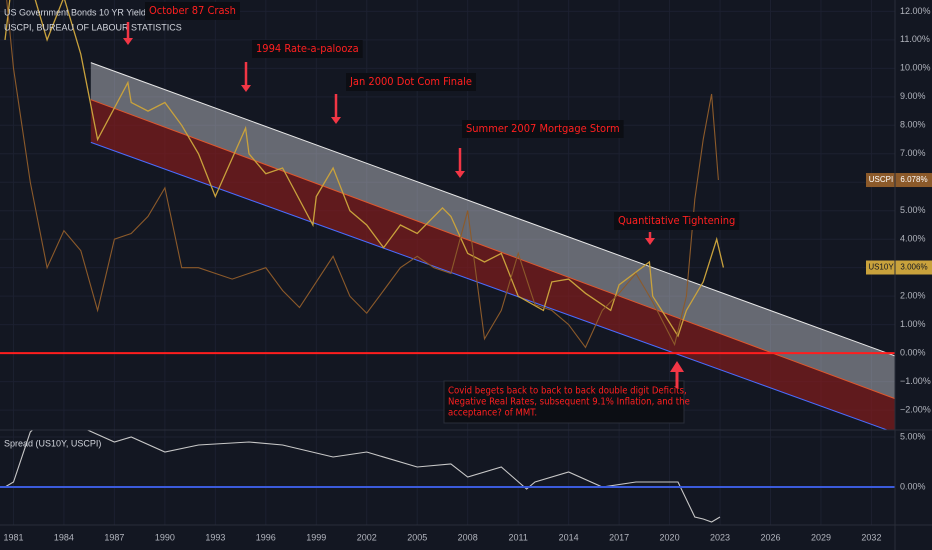 Image resolution: width=932 pixels, height=550 pixels. I want to click on legend-entry: USCPI, BUREAU OF LABOUR STATISTICS, so click(93, 27).